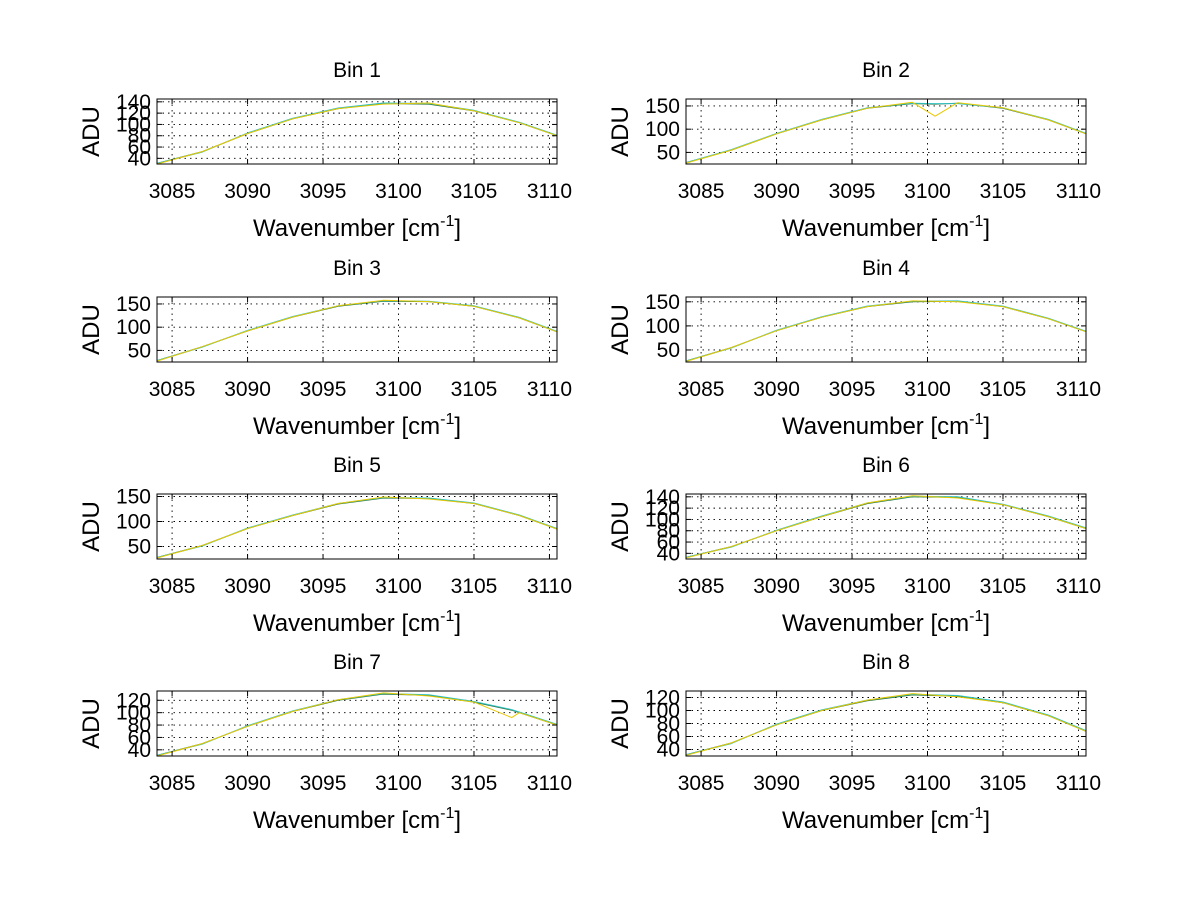  What do you see at coordinates (357, 70) in the screenshot?
I see `subplot-title: Bin 1` at bounding box center [357, 70].